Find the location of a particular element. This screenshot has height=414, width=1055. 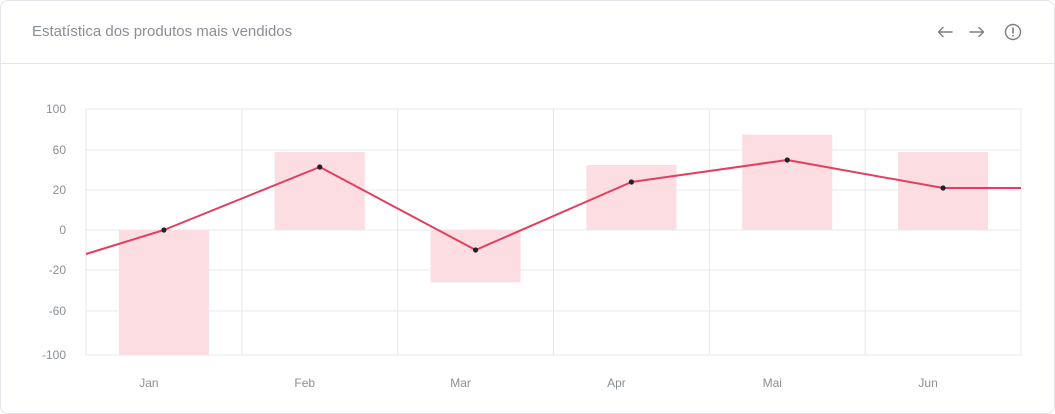

x-tick-label: Mai is located at coordinates (772, 383).